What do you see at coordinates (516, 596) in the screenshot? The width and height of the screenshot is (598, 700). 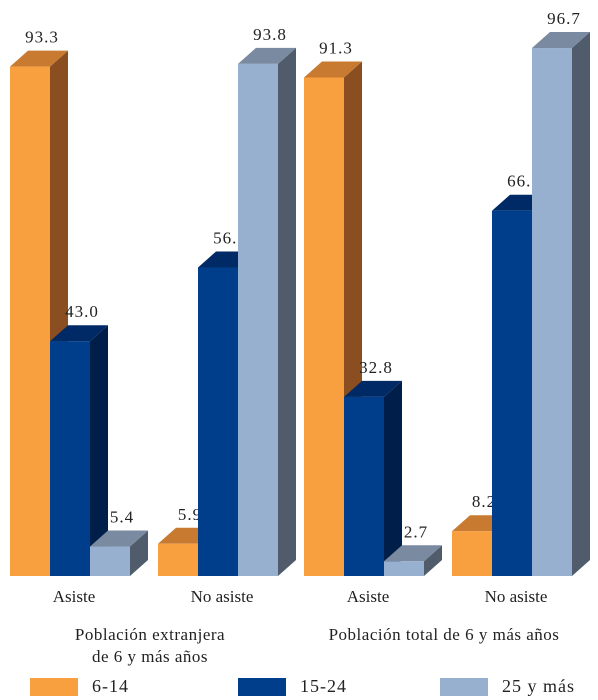 I see `category-label-total-no-asiste: No asiste` at bounding box center [516, 596].